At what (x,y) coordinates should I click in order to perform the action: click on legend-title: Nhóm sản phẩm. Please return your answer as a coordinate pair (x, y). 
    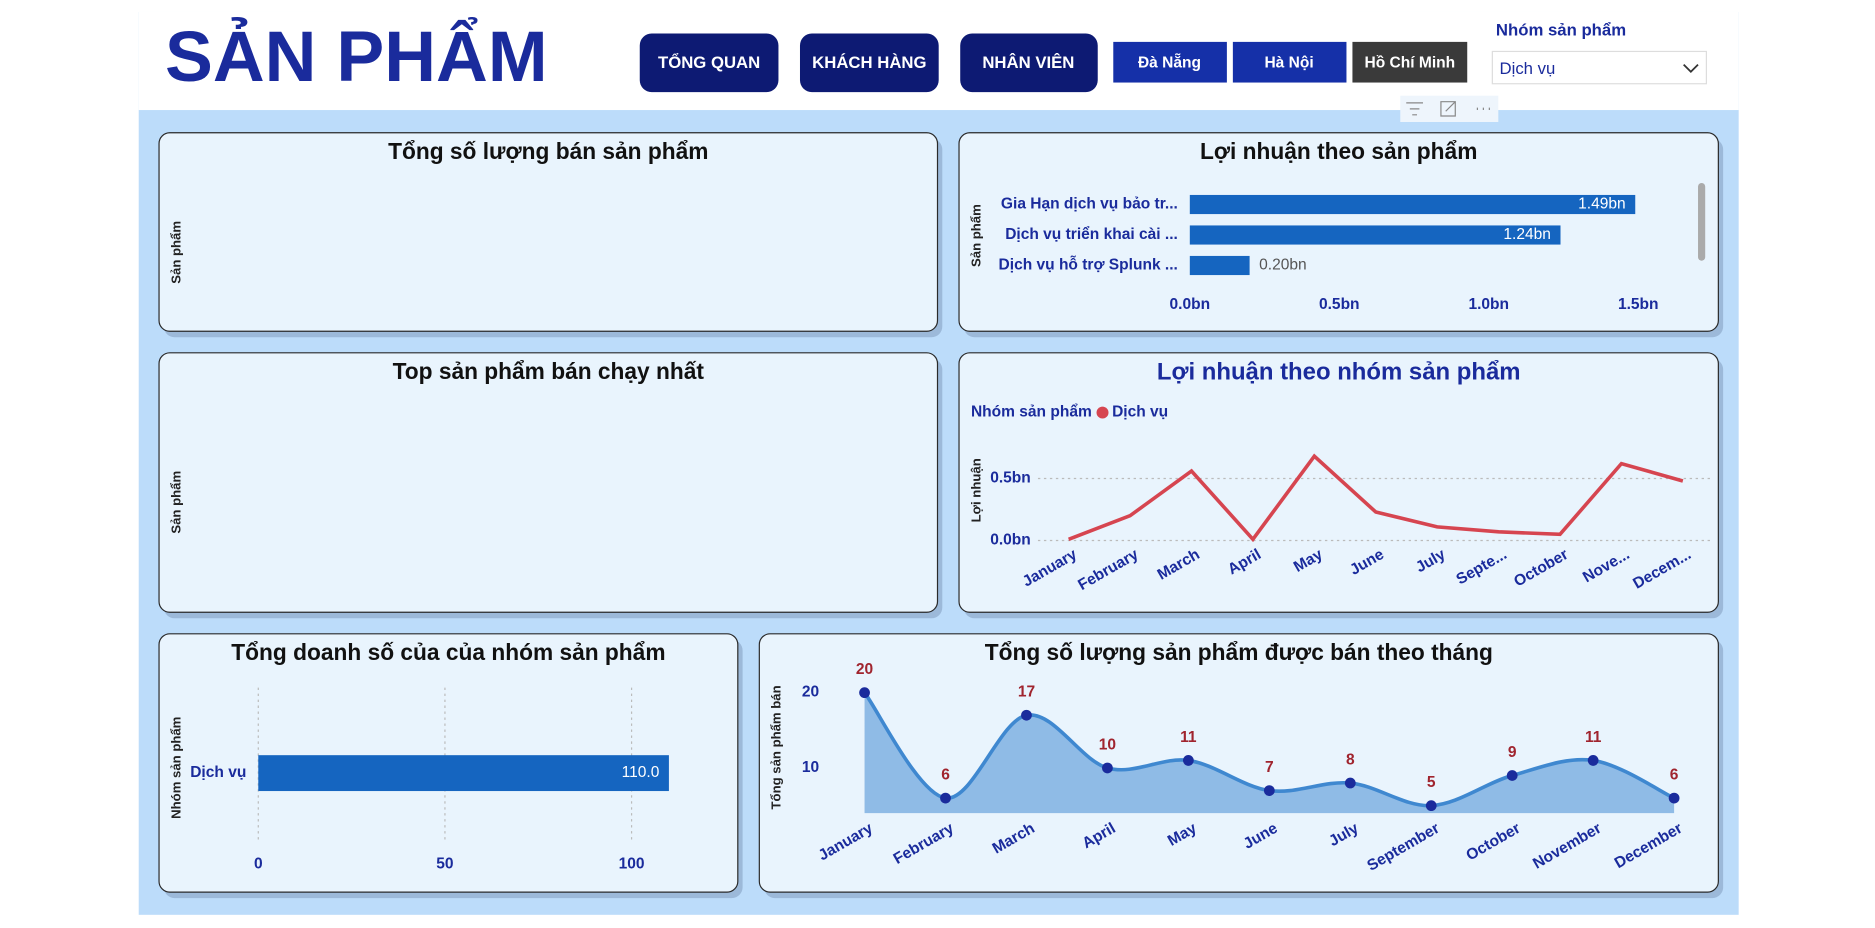
    Looking at the image, I should click on (1031, 412).